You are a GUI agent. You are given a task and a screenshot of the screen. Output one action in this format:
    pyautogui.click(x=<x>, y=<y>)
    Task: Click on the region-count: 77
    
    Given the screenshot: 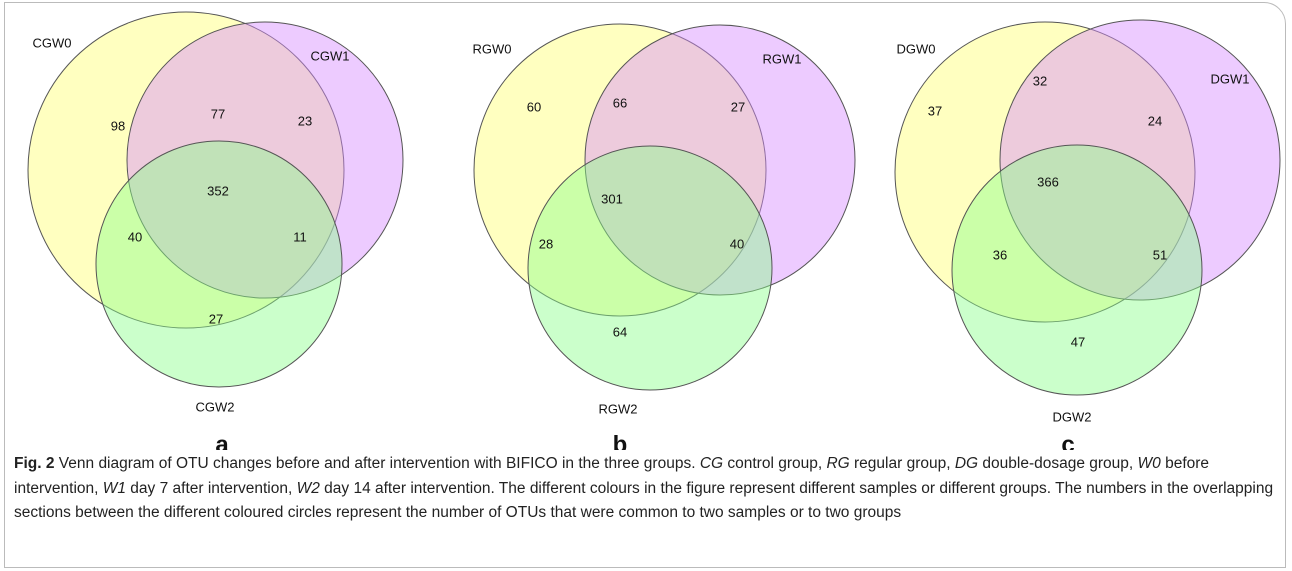 What is the action you would take?
    pyautogui.click(x=218, y=113)
    